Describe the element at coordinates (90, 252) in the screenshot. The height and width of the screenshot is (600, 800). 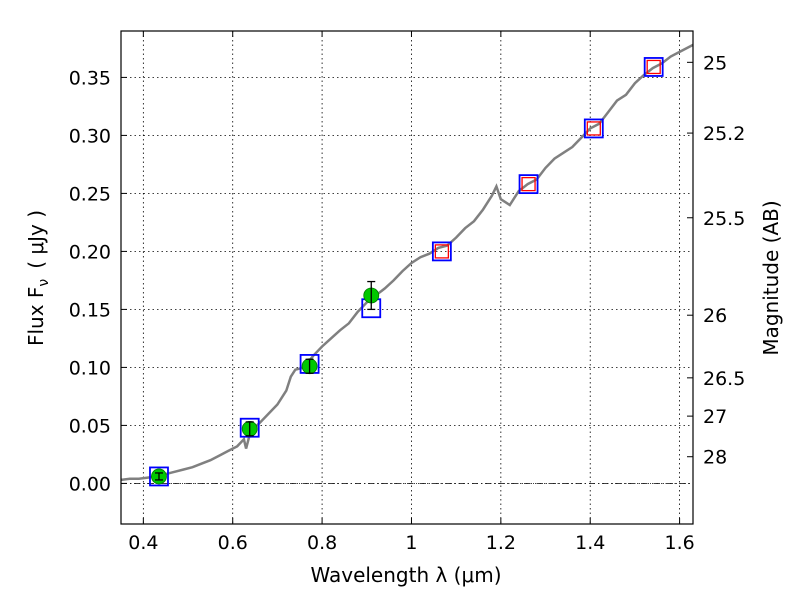
I see `y-tick-label: 0.20` at that location.